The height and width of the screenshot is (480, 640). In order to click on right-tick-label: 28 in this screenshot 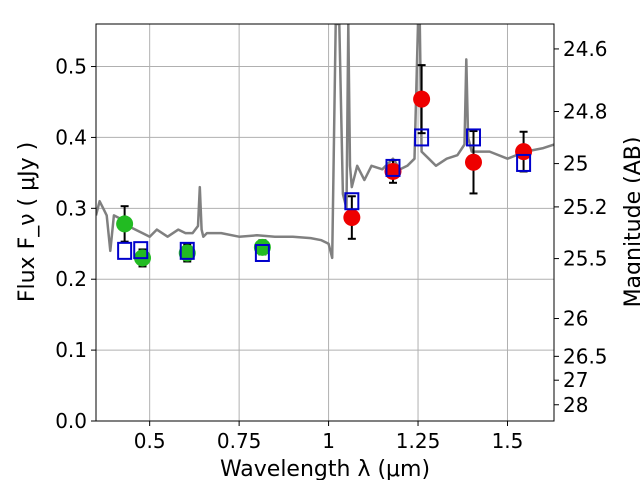, I will do `click(575, 405)`.